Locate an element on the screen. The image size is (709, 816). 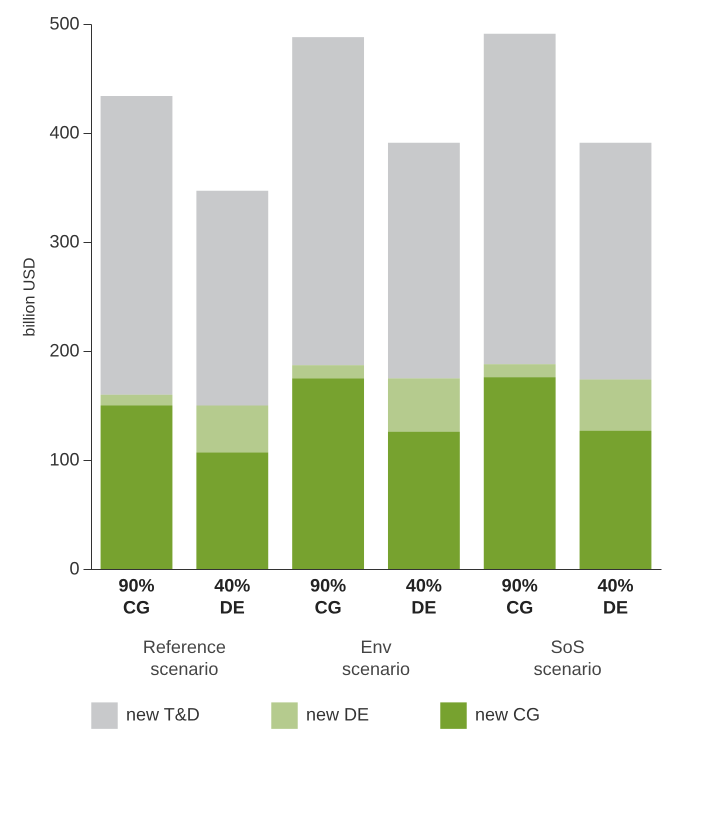
legend-label: new DE is located at coordinates (338, 714).